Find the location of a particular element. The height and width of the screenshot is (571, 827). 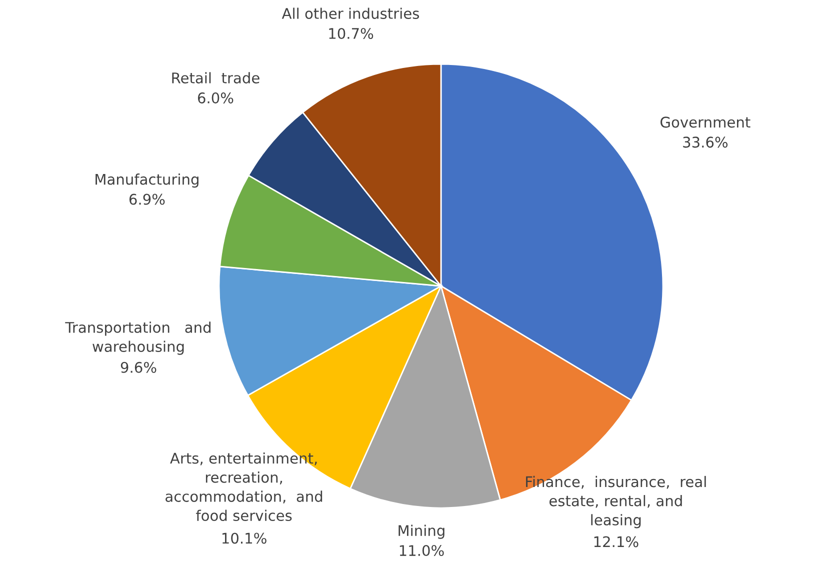

slice-label: Retail trade is located at coordinates (216, 78).